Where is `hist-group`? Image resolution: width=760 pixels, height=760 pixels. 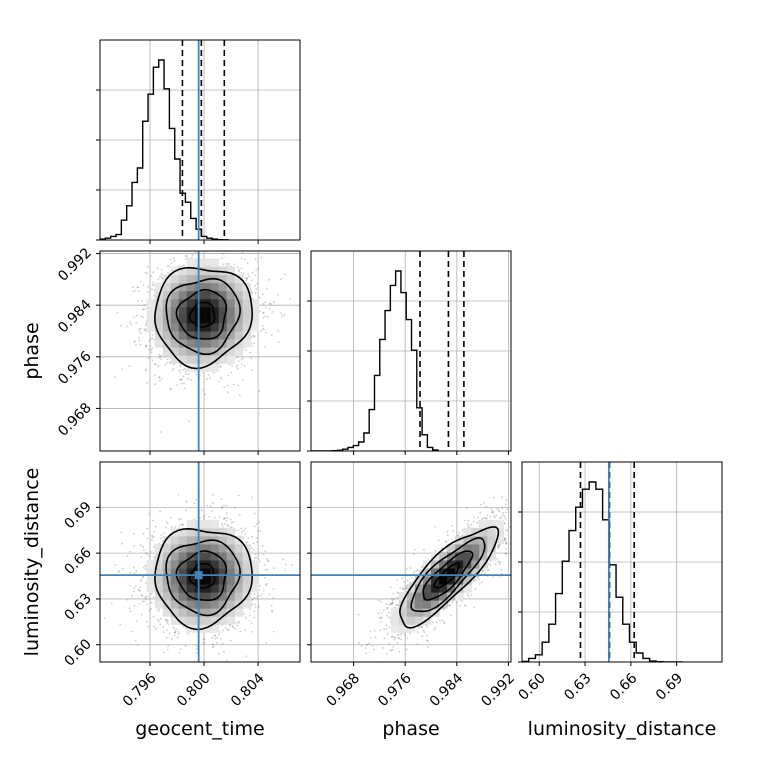
hist-group is located at coordinates (164, 140).